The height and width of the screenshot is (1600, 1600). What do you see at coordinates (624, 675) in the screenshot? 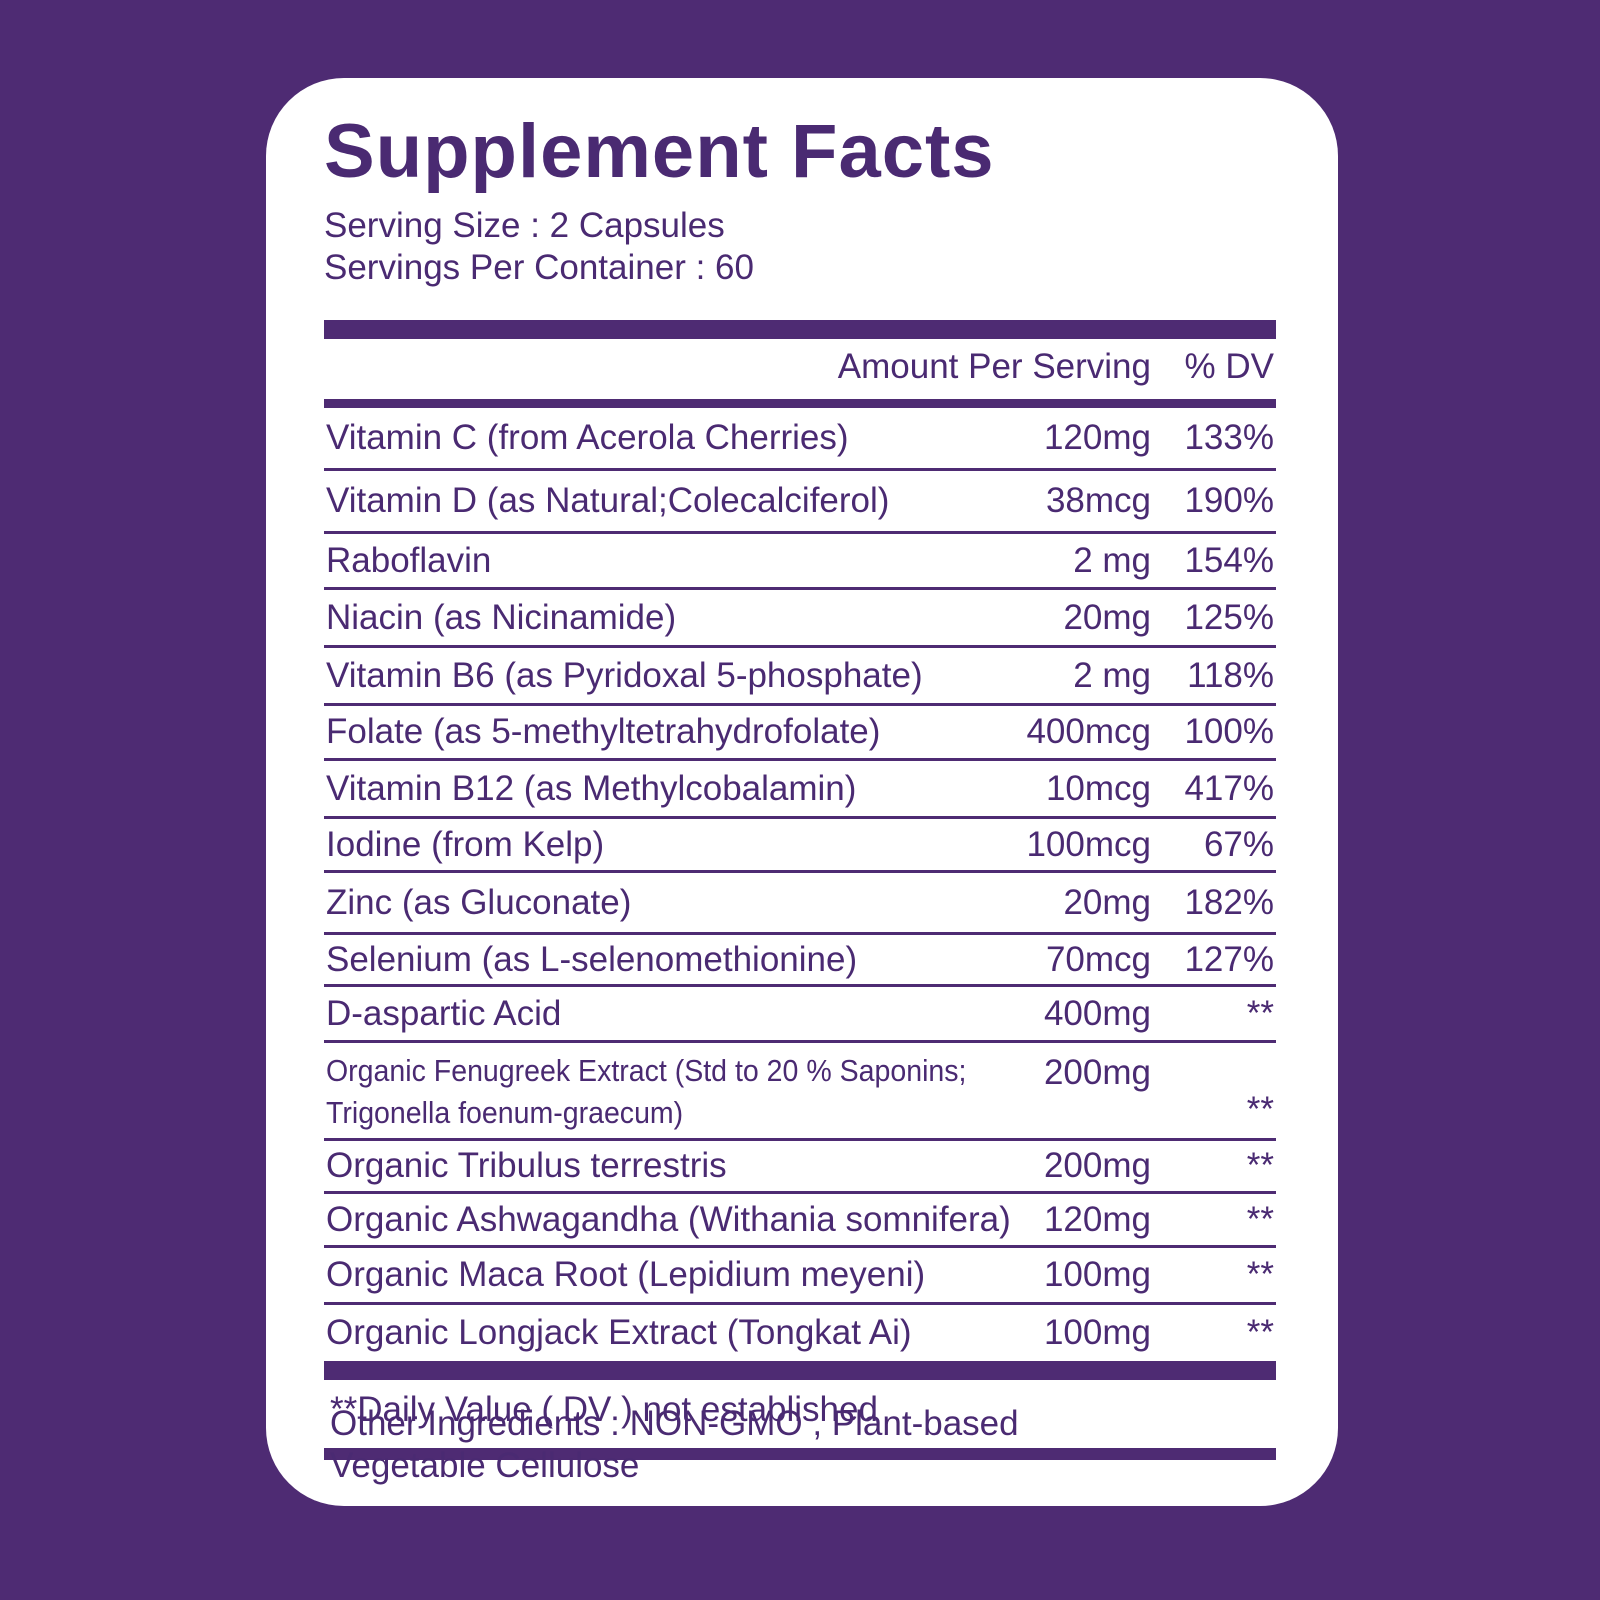
I see `nutrient-name: Vitamin B6 (as Pyridoxal 5-phosphate)` at bounding box center [624, 675].